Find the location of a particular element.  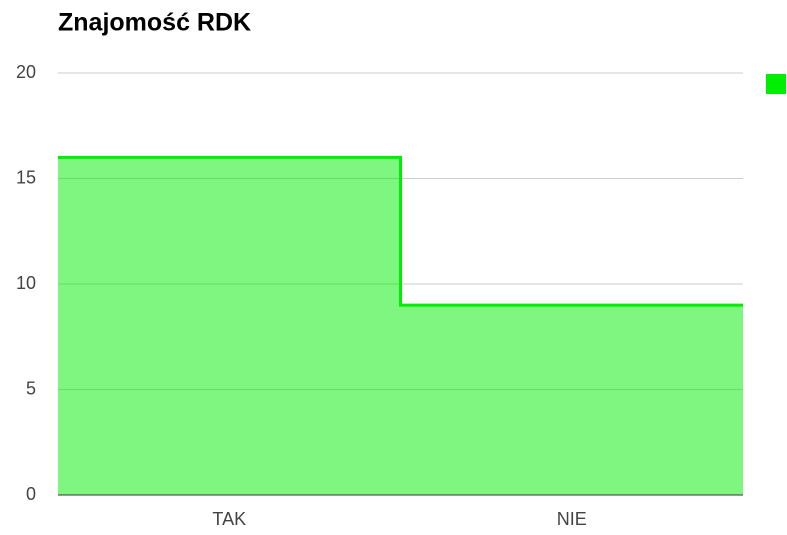

x-tick-label: NIE is located at coordinates (572, 519).